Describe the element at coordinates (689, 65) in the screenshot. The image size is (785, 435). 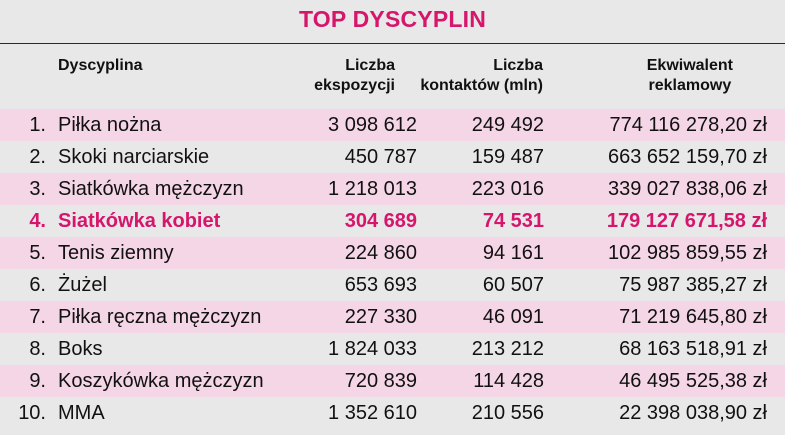
I see `header-equivalent-line1: Ekwiwalent` at that location.